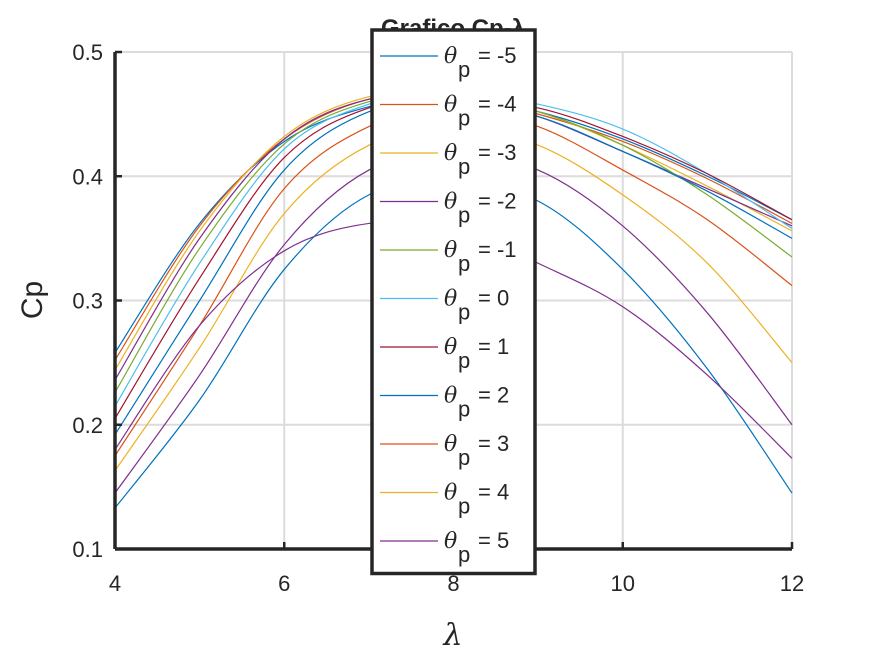 The height and width of the screenshot is (661, 875). I want to click on x-tick-label: 8, so click(453, 583).